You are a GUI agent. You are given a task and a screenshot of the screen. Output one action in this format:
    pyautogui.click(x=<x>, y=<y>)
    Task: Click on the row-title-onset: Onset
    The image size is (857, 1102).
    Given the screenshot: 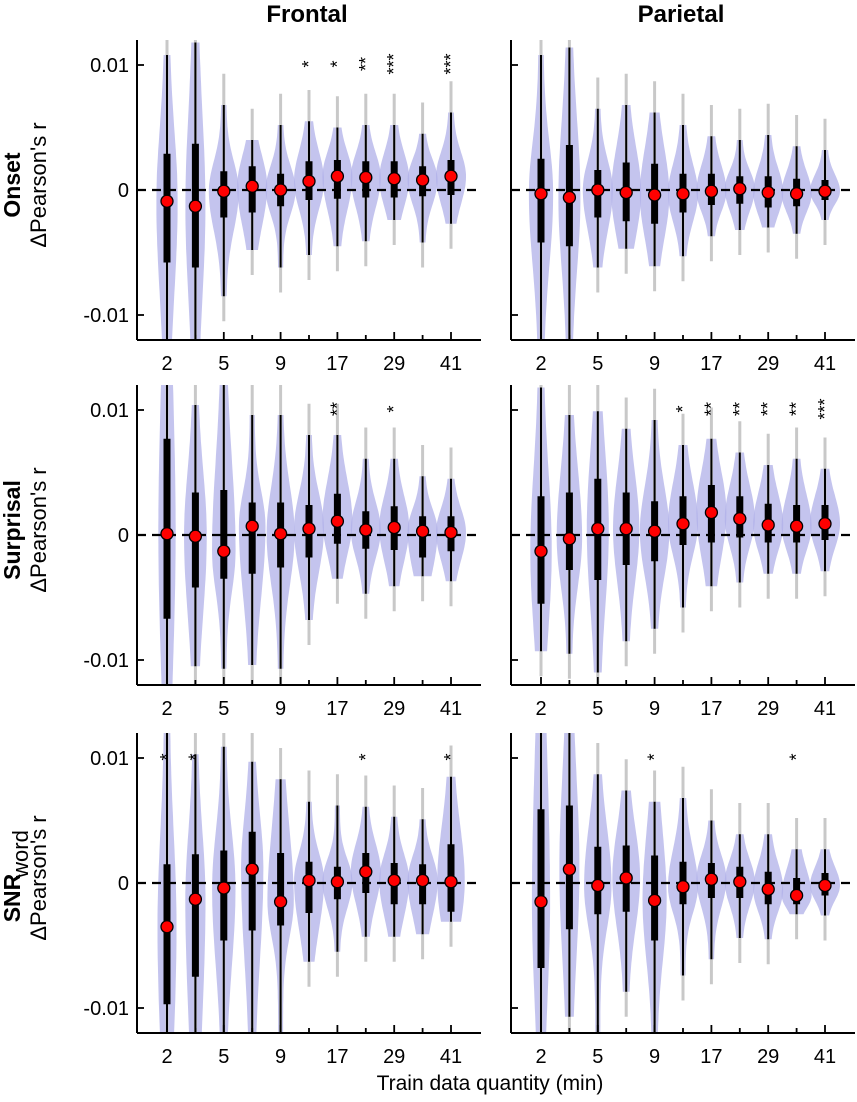 What is the action you would take?
    pyautogui.click(x=12, y=185)
    